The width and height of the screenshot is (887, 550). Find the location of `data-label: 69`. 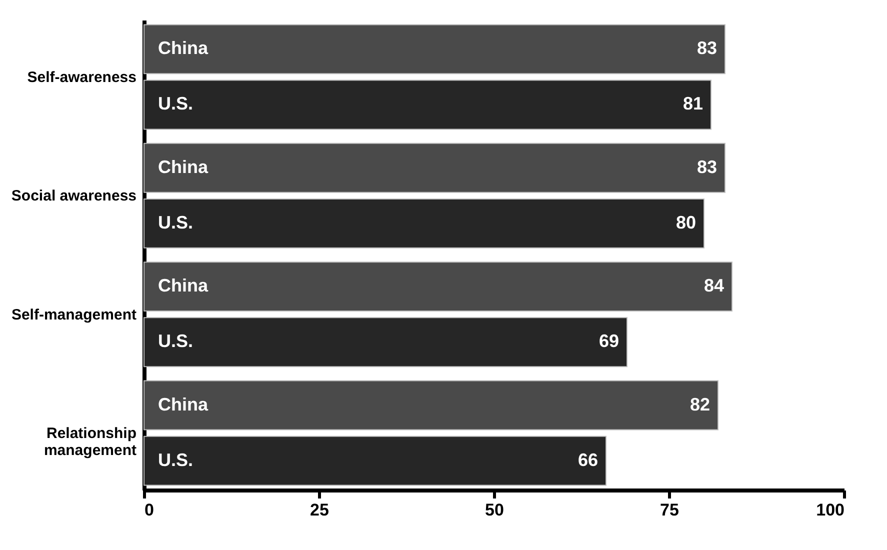

data-label: 69 is located at coordinates (608, 341).